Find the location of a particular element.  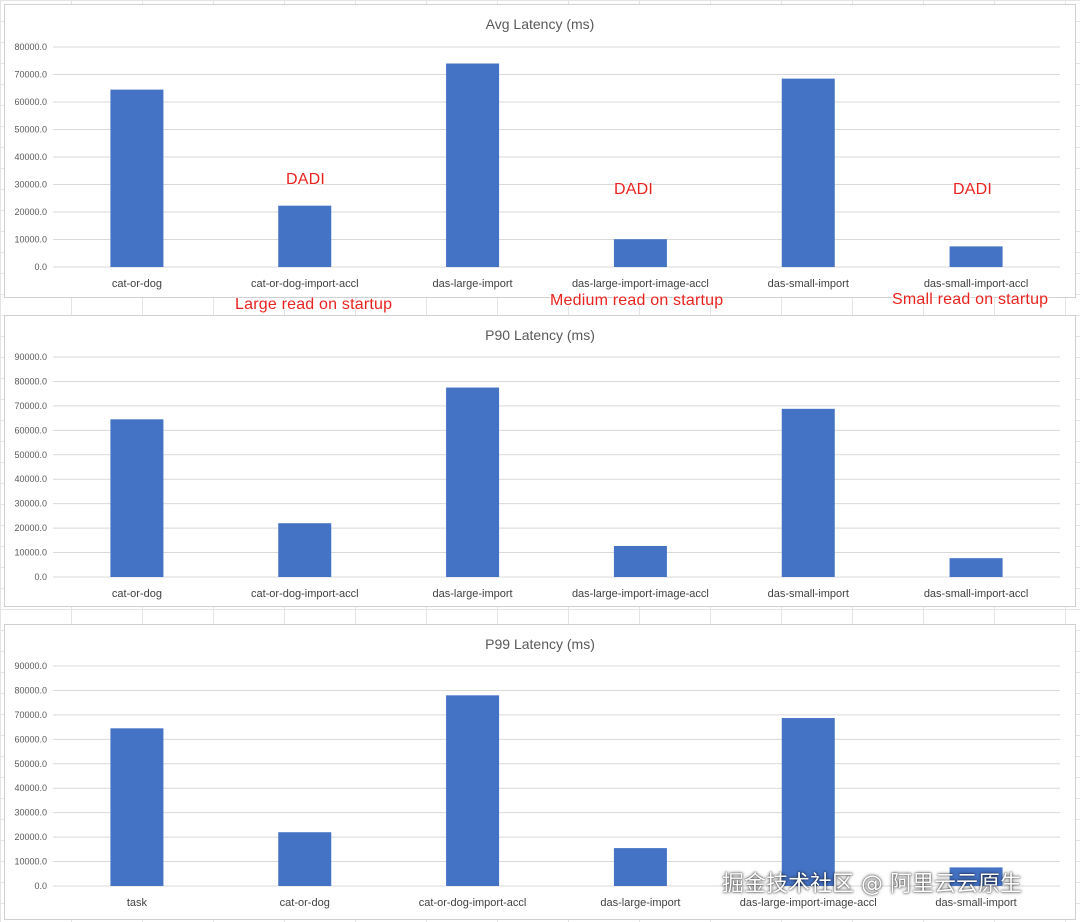

p99-y-tick-label: 90000.0 is located at coordinates (30, 666).